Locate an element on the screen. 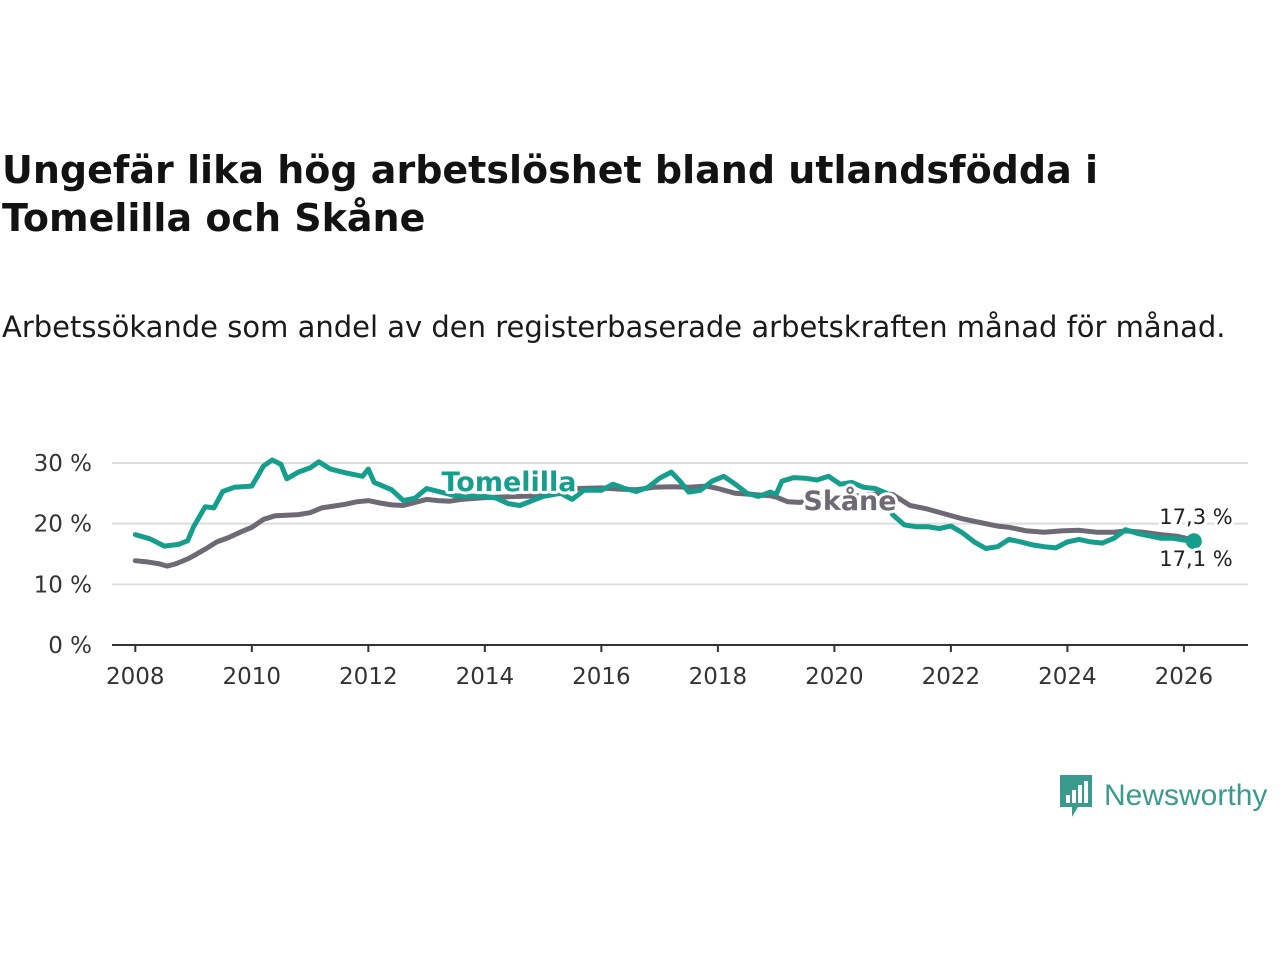 The image size is (1280, 960). tomelilla-series-label-text: Tomelilla is located at coordinates (508, 482).